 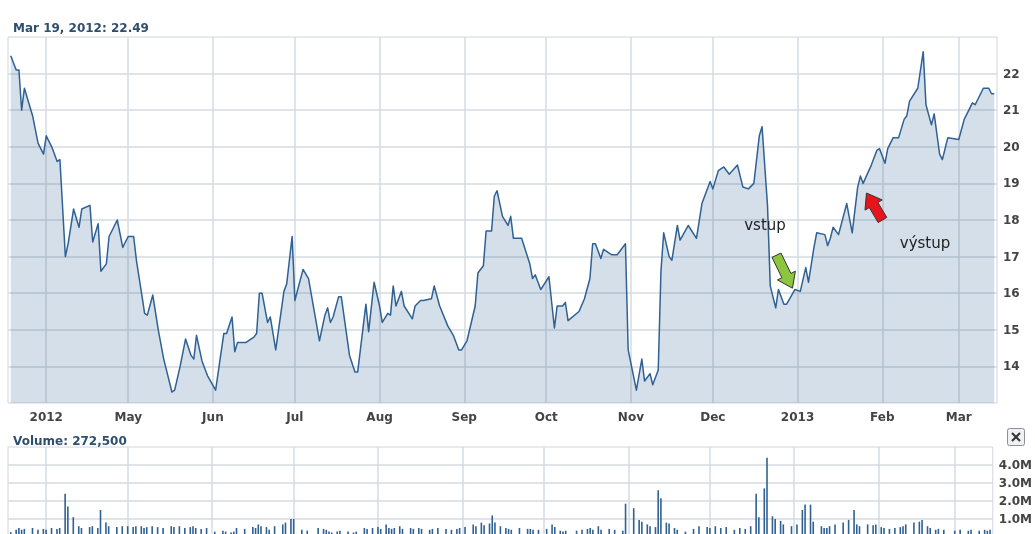 I want to click on x-tick-label: Feb, so click(x=882, y=417).